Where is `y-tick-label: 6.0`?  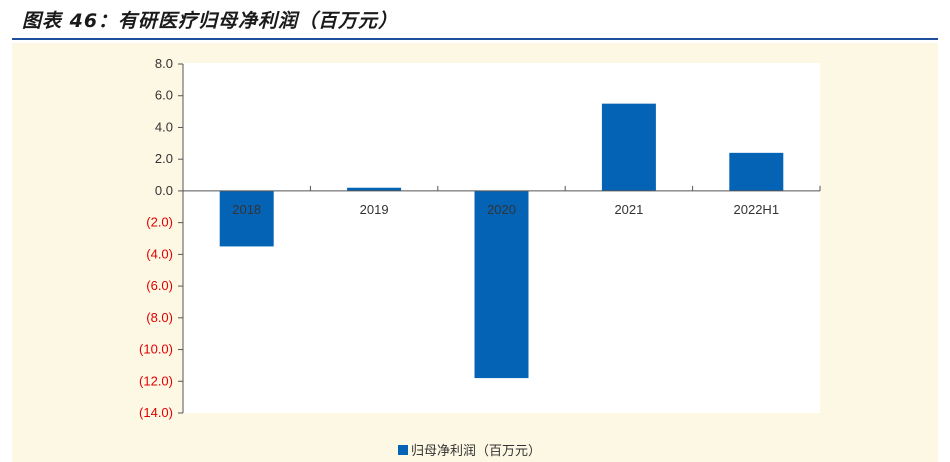
y-tick-label: 6.0 is located at coordinates (164, 95).